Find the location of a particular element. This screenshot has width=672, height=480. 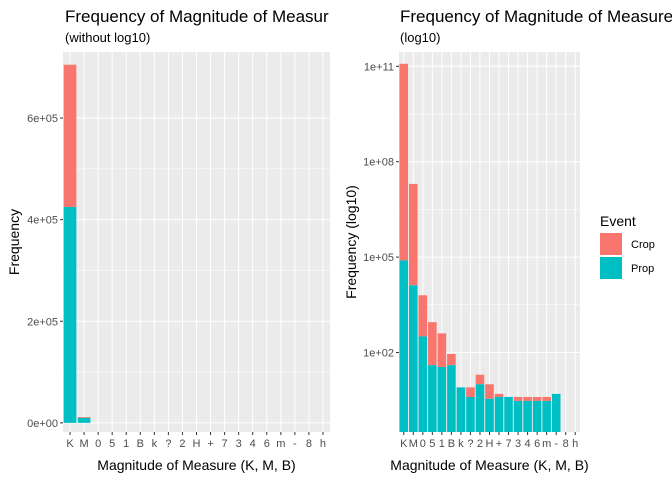

x-tick-label: + is located at coordinates (210, 444).